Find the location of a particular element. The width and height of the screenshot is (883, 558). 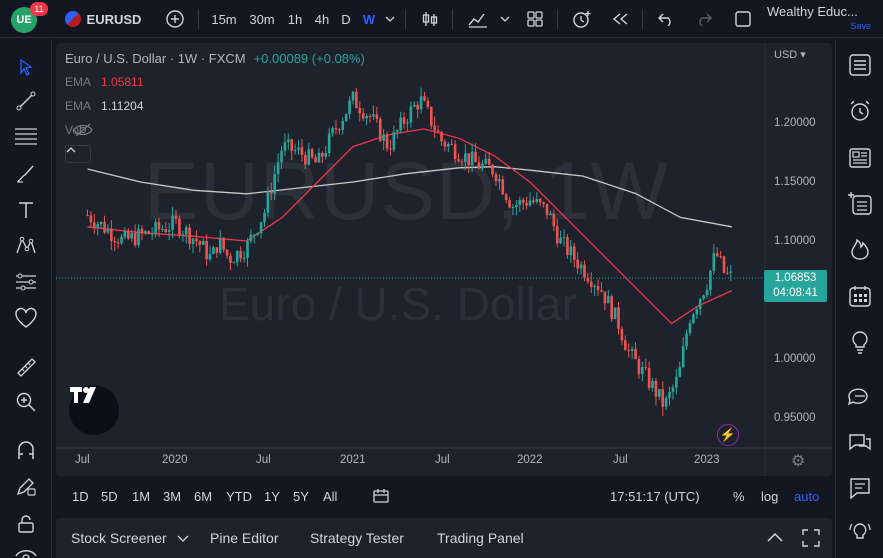

ema-slow-legend: EMA 1.11204 is located at coordinates (104, 106).